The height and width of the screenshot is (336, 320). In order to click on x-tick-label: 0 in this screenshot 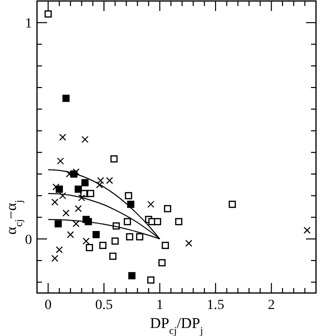, I will do `click(48, 305)`.